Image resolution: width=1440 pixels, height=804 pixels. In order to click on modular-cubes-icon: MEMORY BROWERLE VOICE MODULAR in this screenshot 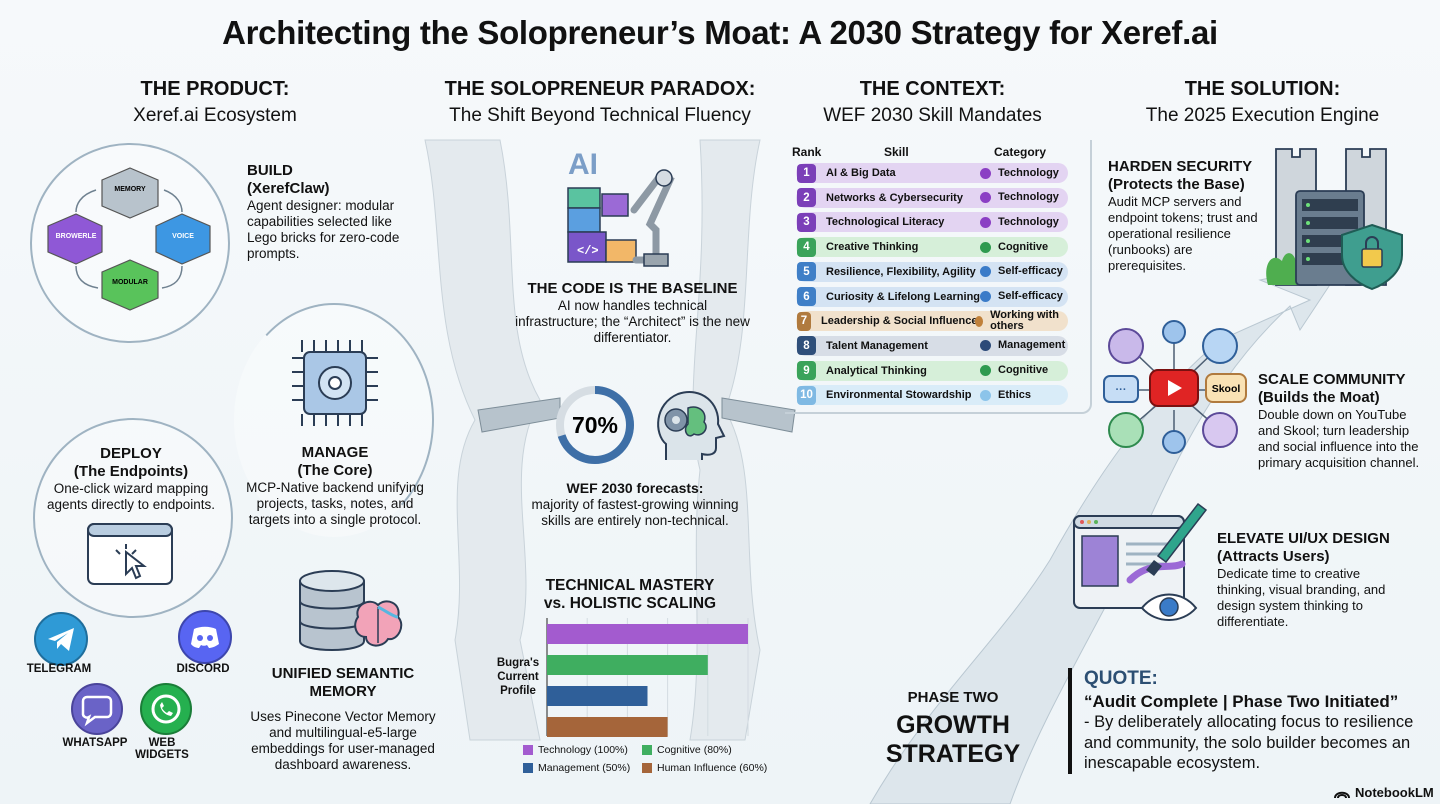, I will do `click(129, 239)`.